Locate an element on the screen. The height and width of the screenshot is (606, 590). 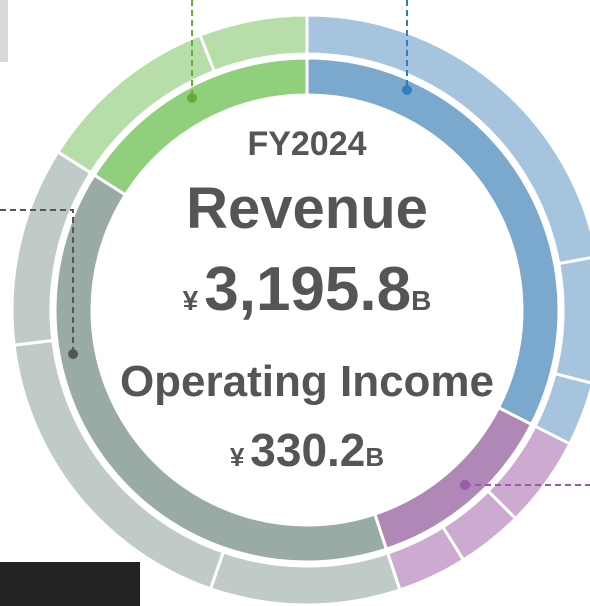
metric-value: ¥3,195.8B is located at coordinates (307, 289).